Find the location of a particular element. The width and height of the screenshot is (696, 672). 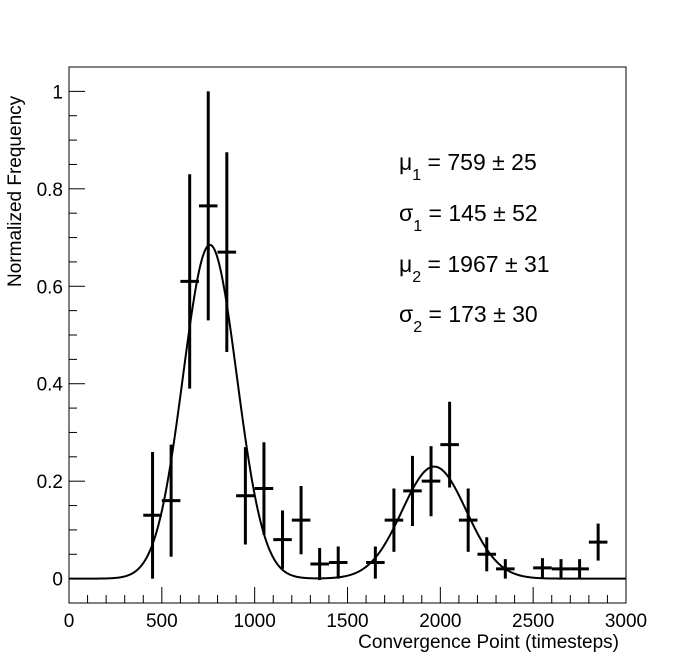

y-tick-label: 0 is located at coordinates (57, 580).